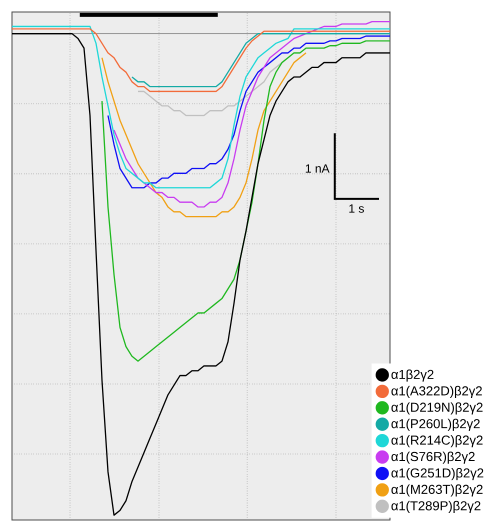 Image resolution: width=491 pixels, height=523 pixels. I want to click on legend-label: α1(A322D)β2γ2, so click(436, 392).